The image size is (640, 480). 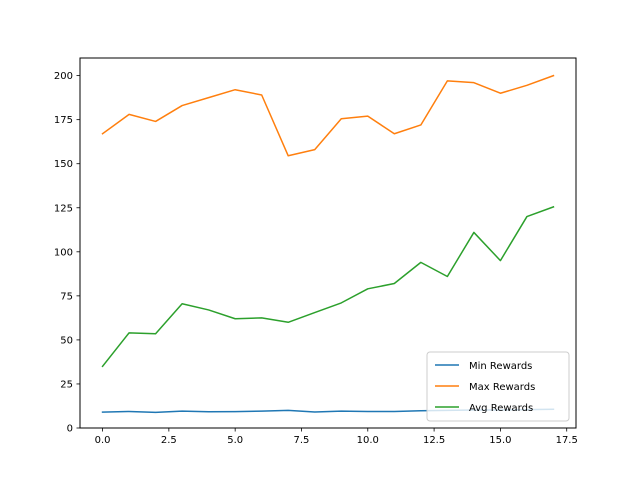 What do you see at coordinates (63, 208) in the screenshot?
I see `y-tick-label: 125` at bounding box center [63, 208].